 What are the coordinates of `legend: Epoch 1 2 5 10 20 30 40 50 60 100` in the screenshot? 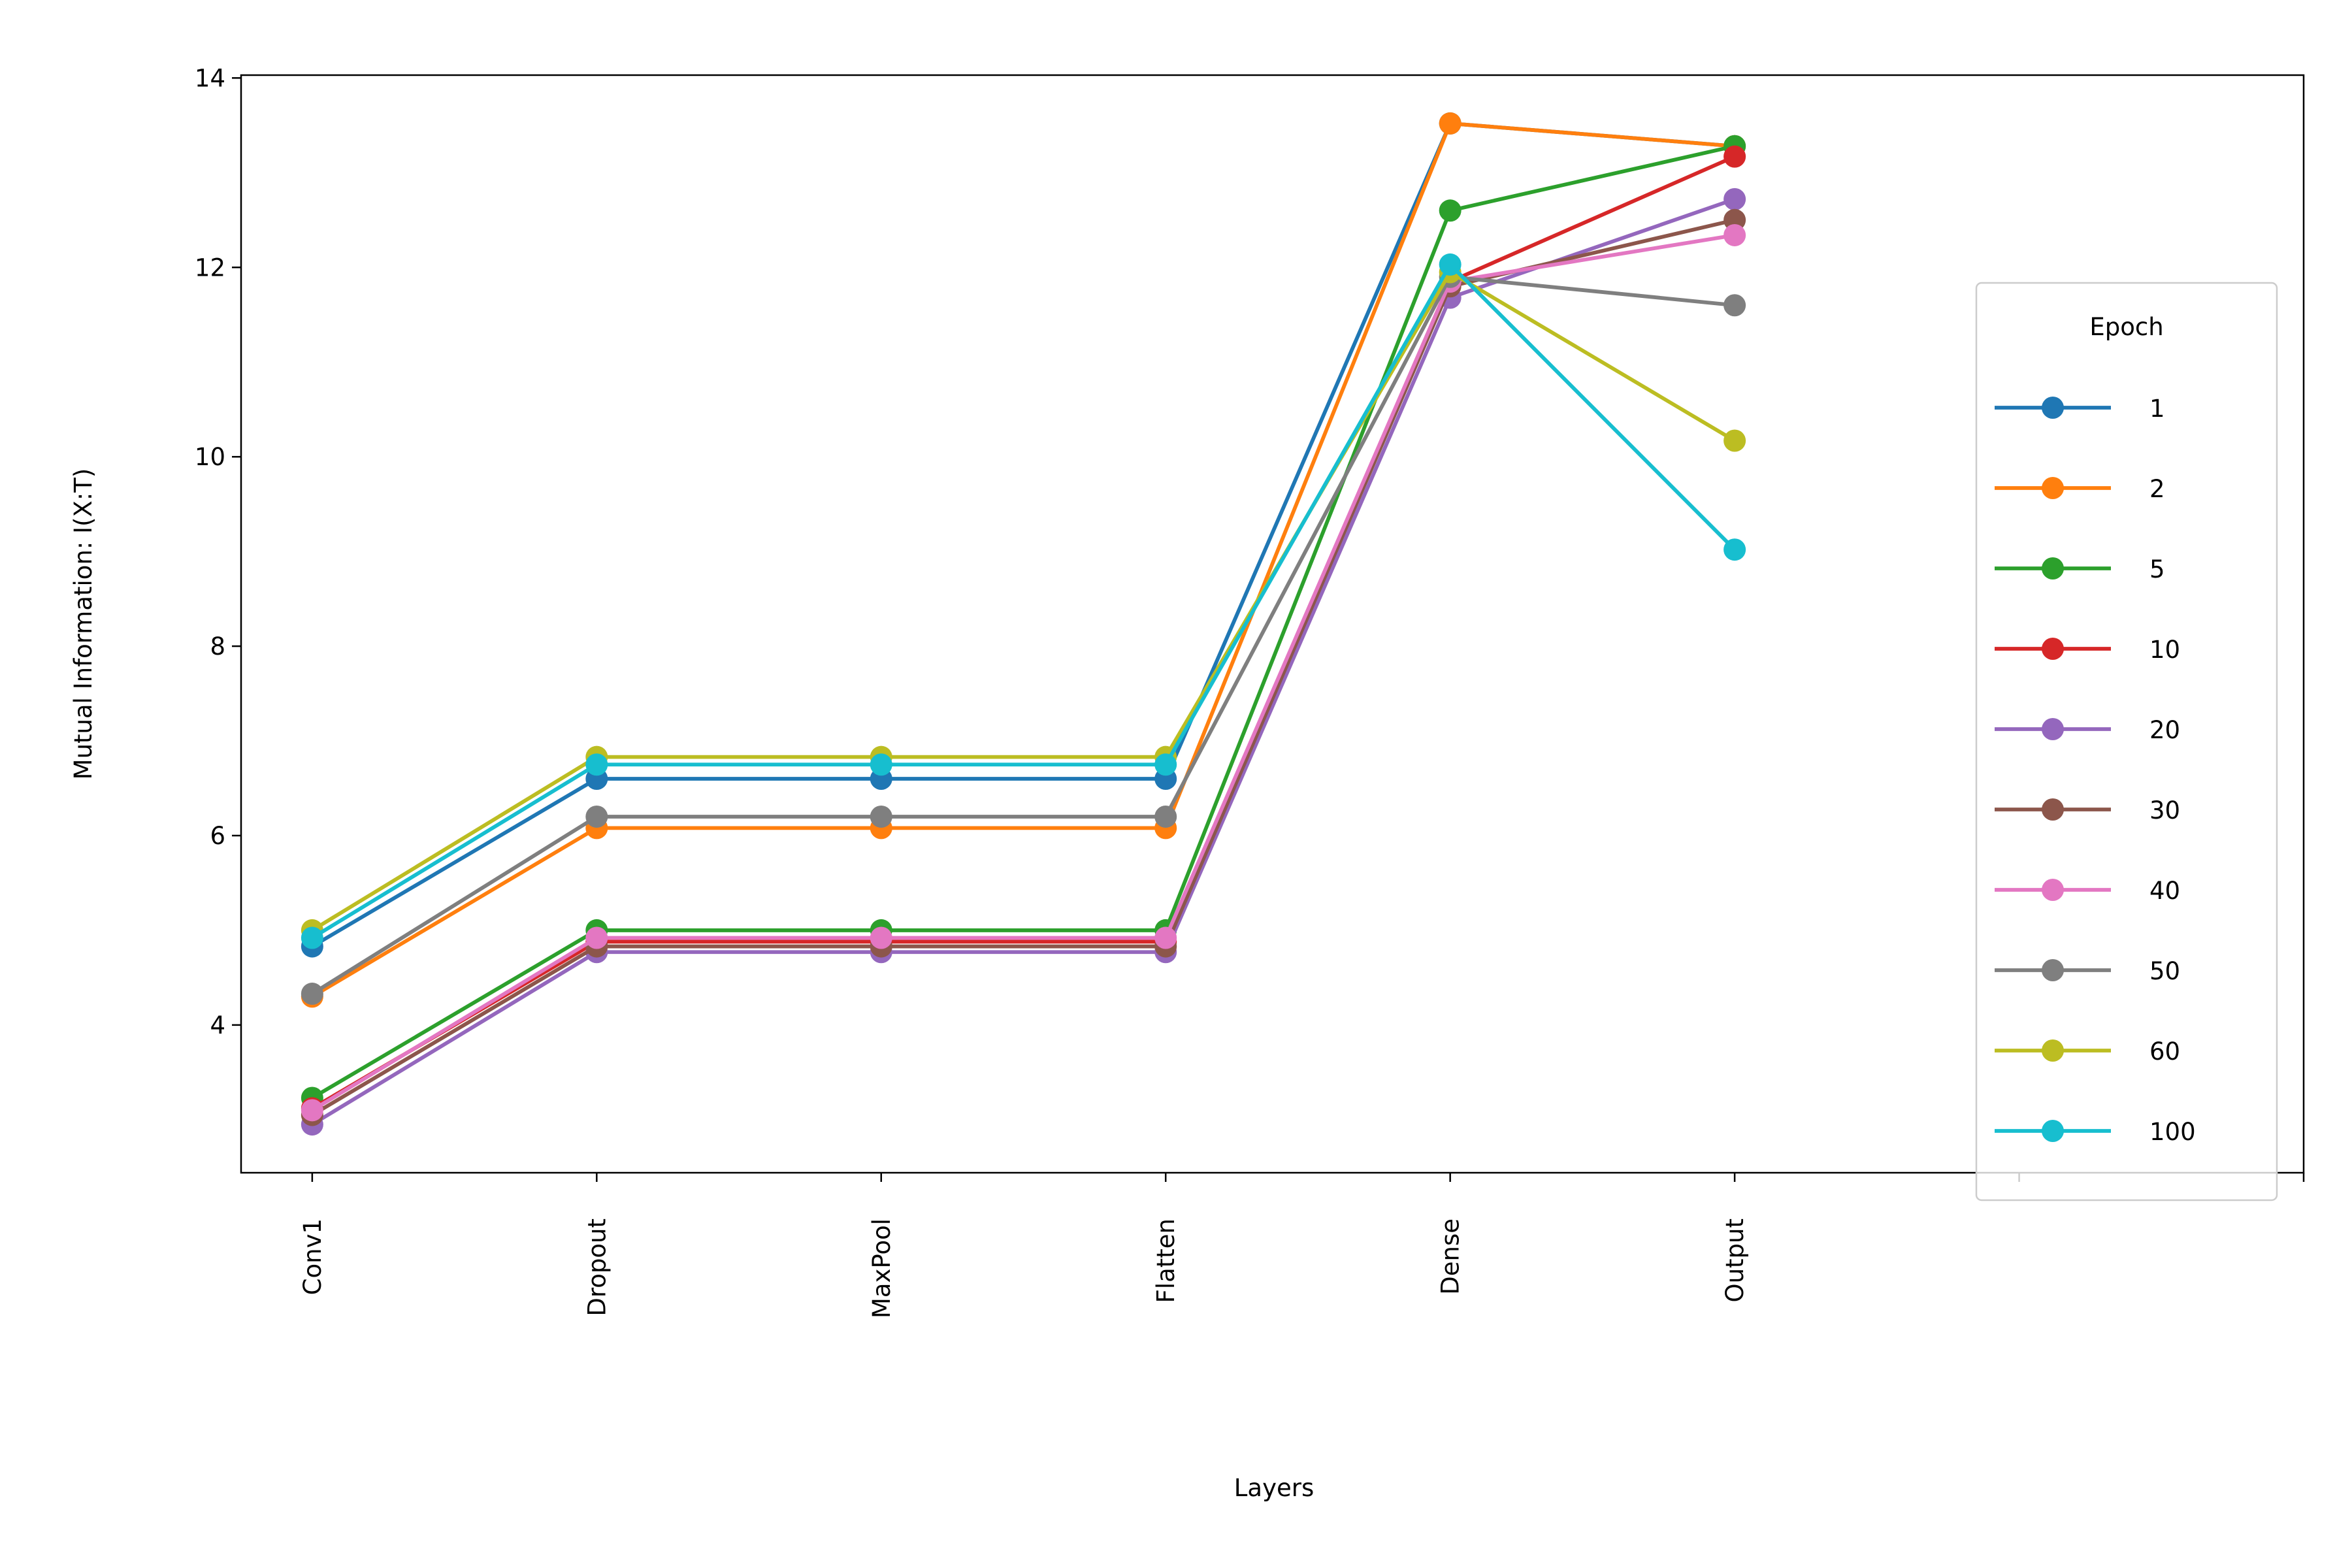 It's located at (2126, 741).